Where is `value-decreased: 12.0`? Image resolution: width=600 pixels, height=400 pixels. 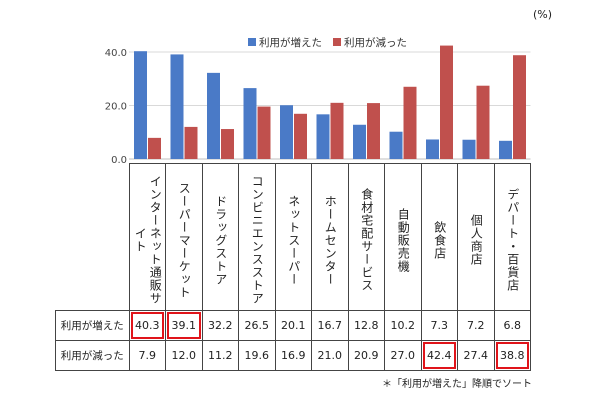
value-decreased: 12.0 is located at coordinates (184, 355).